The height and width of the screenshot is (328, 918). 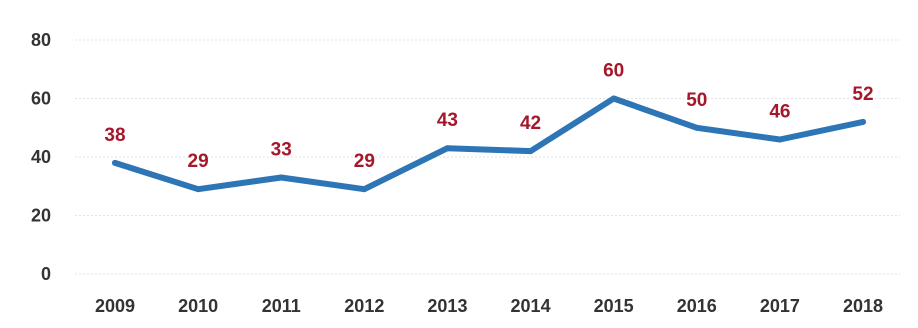 What do you see at coordinates (281, 306) in the screenshot?
I see `x-tick-label: 2011` at bounding box center [281, 306].